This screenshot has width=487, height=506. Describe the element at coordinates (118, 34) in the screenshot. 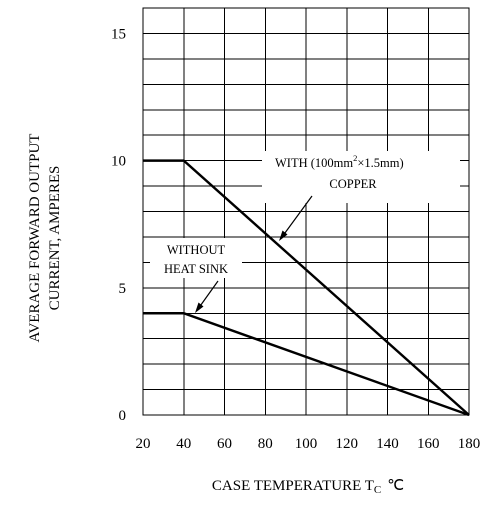

I see `y-tick-label-15: 15` at that location.